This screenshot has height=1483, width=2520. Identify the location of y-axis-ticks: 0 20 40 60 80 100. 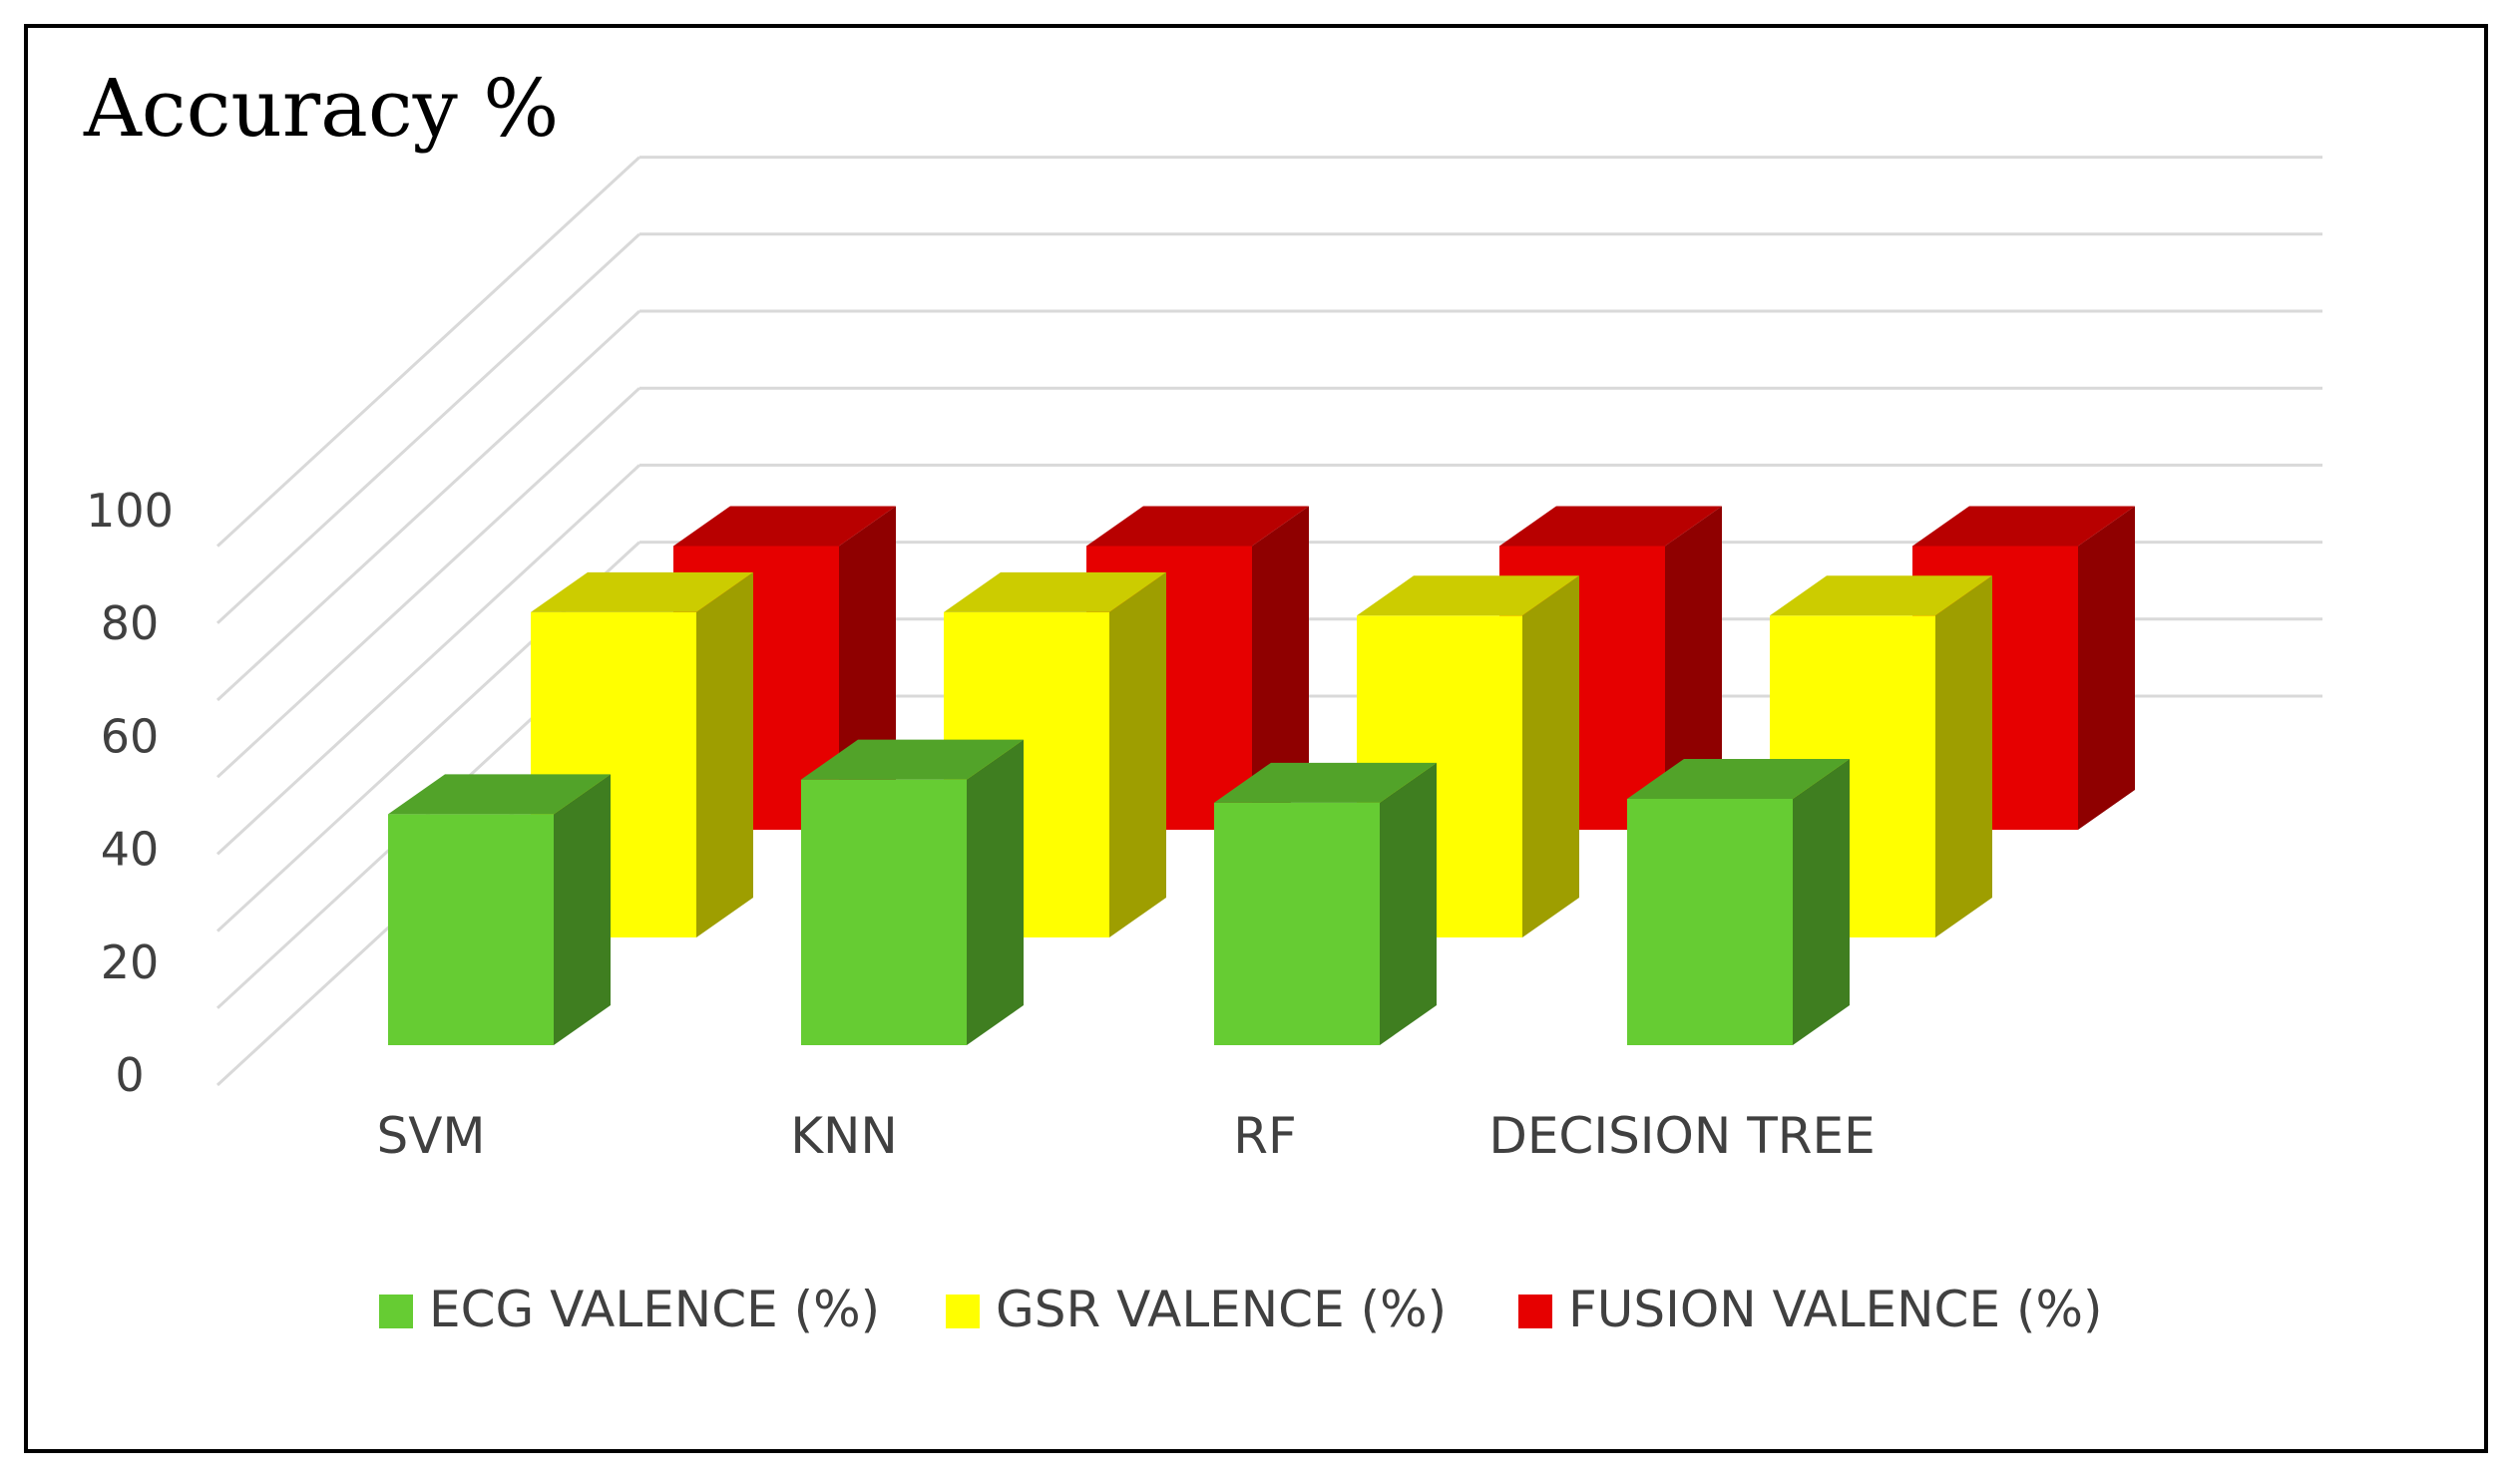
(130, 793).